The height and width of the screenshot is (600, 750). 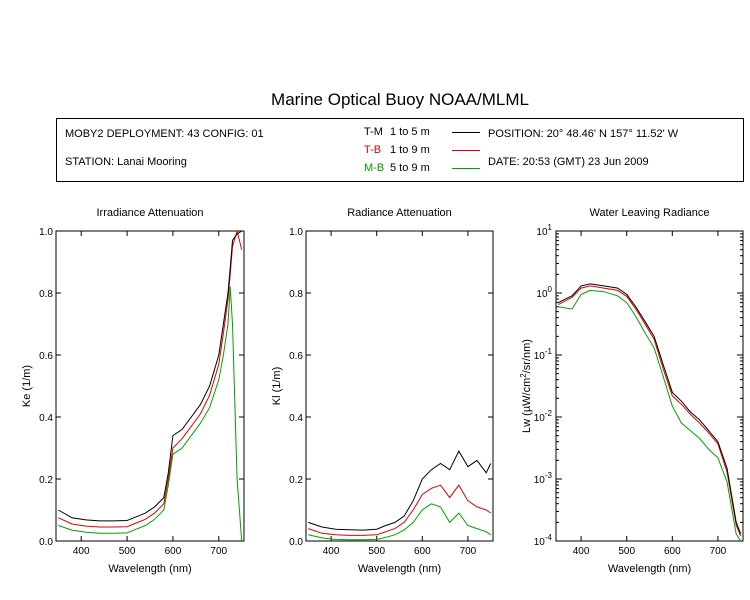 I want to click on legend-code: M-B, so click(x=374, y=168).